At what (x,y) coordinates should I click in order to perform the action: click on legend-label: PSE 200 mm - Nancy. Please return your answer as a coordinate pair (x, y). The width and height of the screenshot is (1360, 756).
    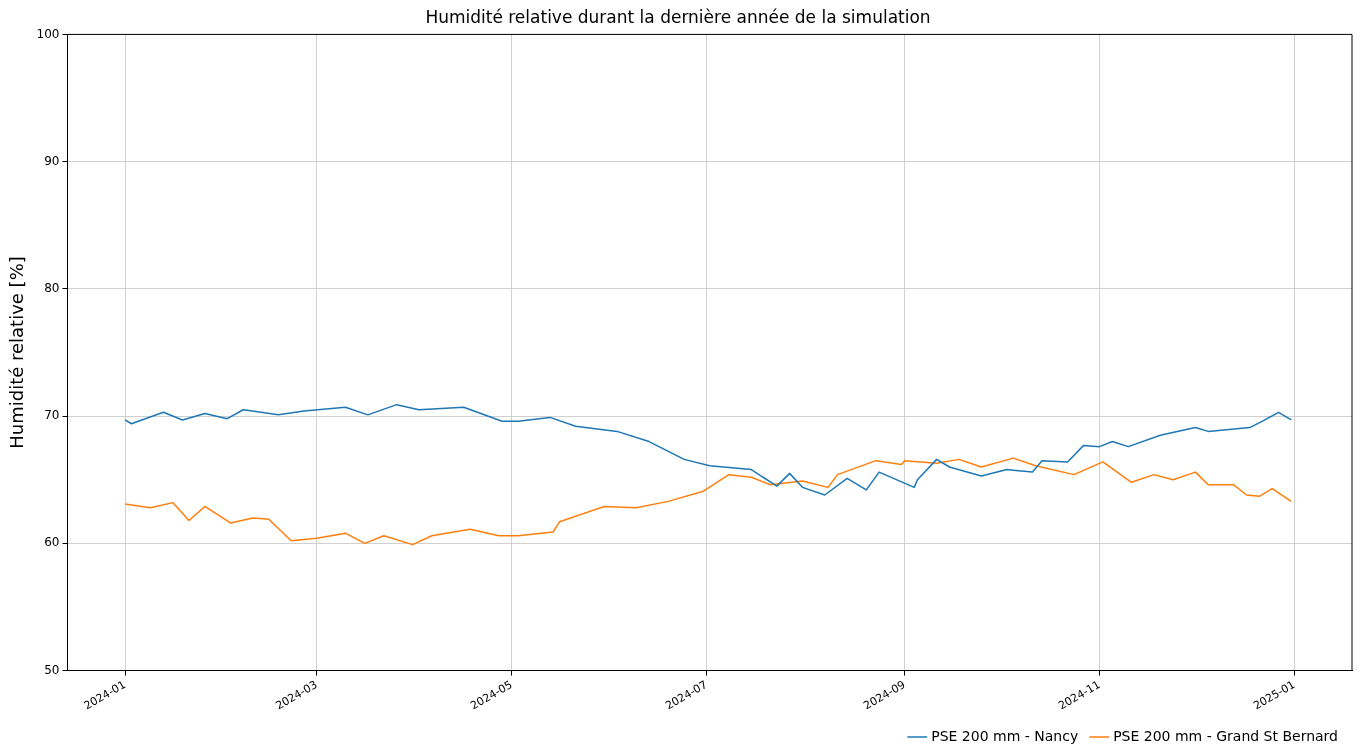
    Looking at the image, I should click on (1005, 735).